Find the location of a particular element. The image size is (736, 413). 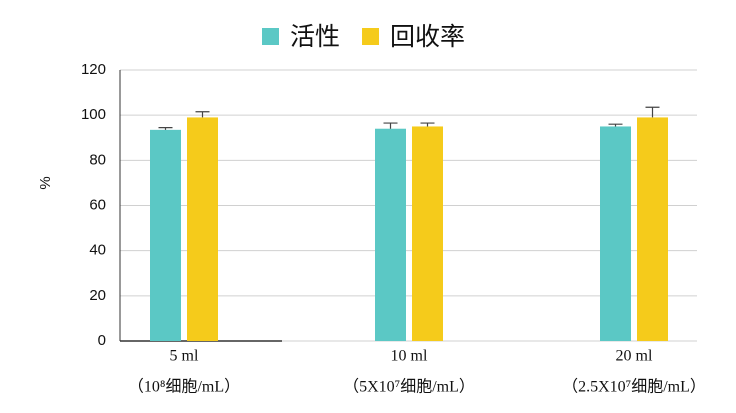

x-tick-label: 20 ml is located at coordinates (634, 356).